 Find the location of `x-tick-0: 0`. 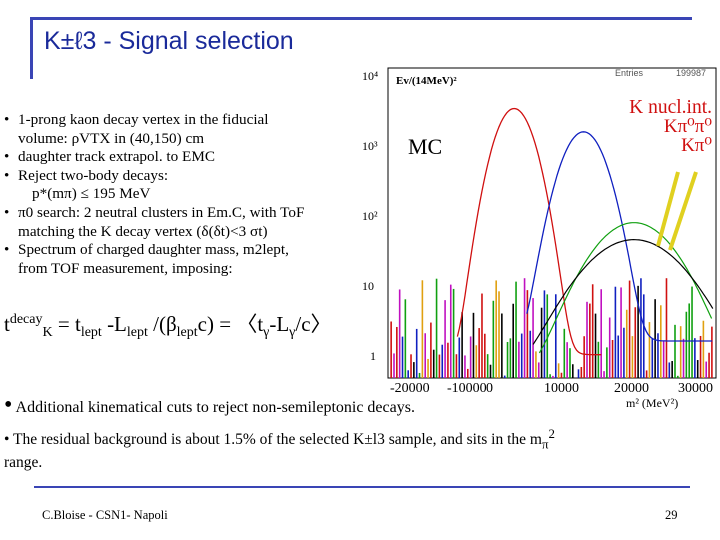

x-tick-0: 0 is located at coordinates (489, 388).